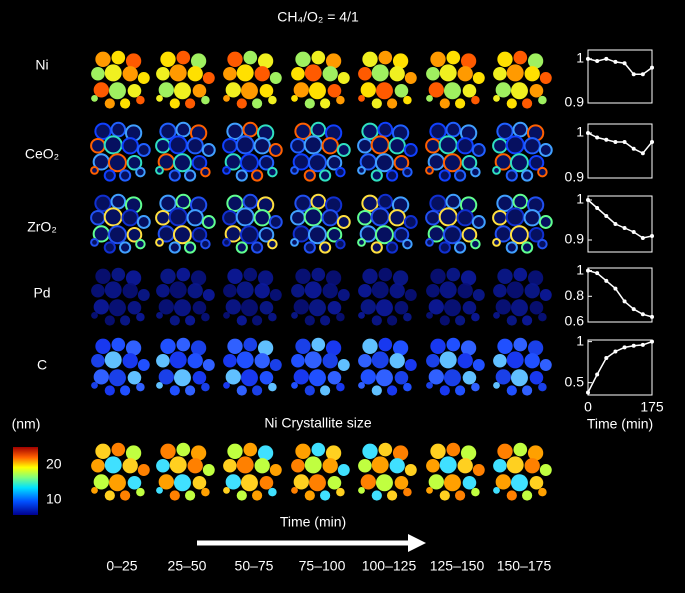 The image size is (685, 593). Describe the element at coordinates (580, 199) in the screenshot. I see `y-tick-label: 1` at that location.